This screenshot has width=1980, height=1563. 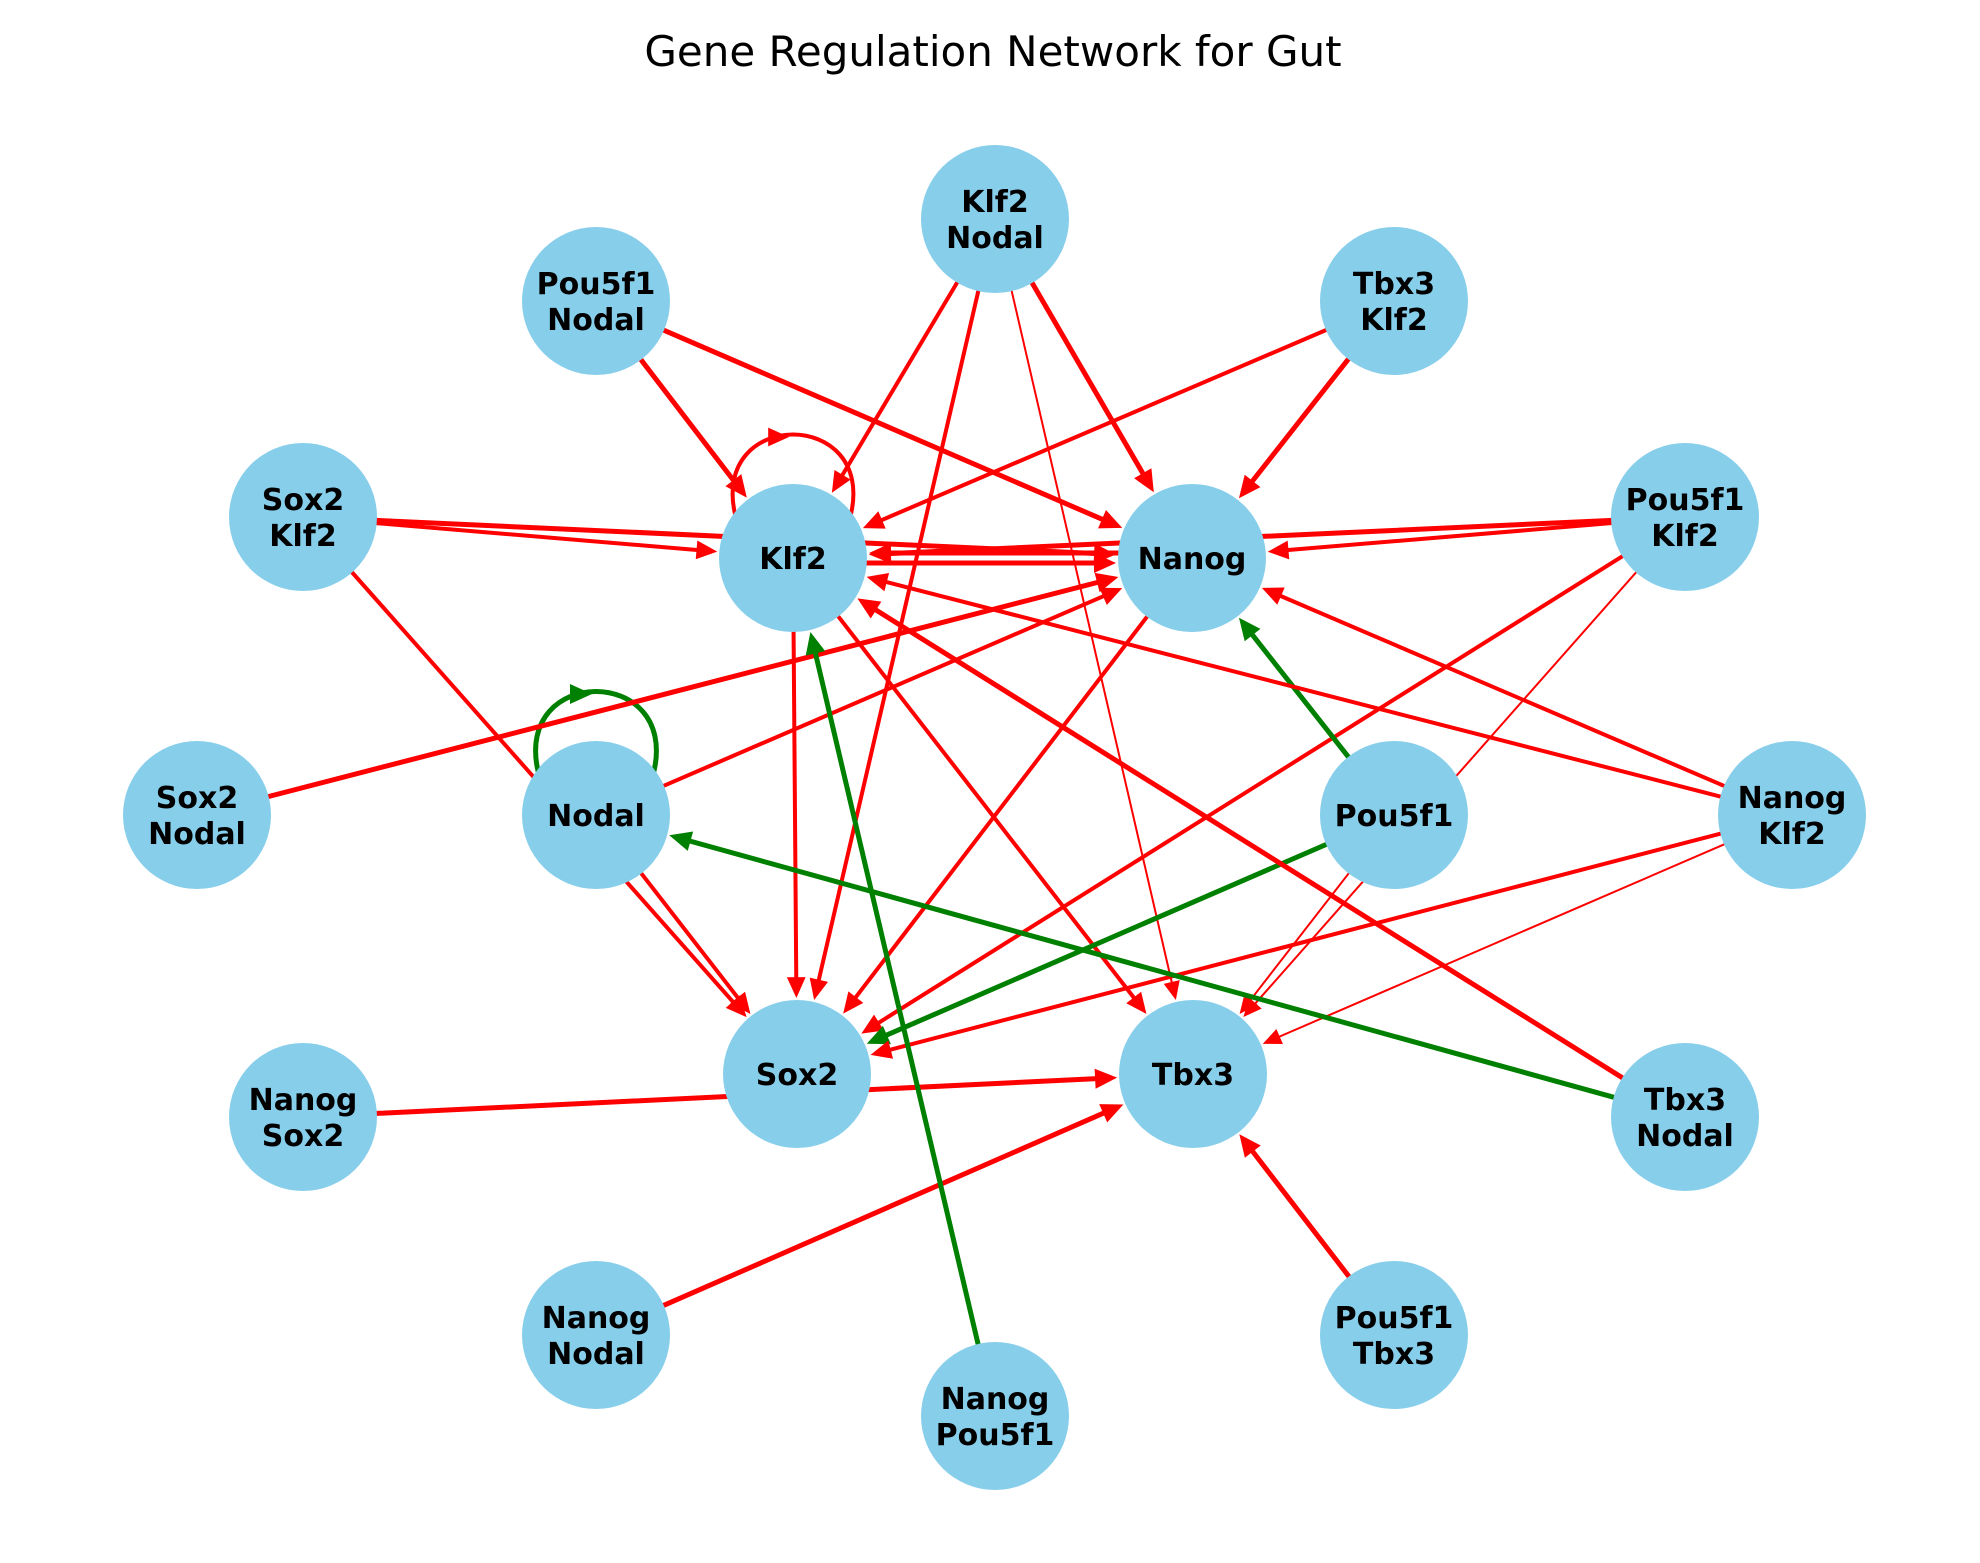 I want to click on node-nanog_sox2-circle, so click(x=303, y=1117).